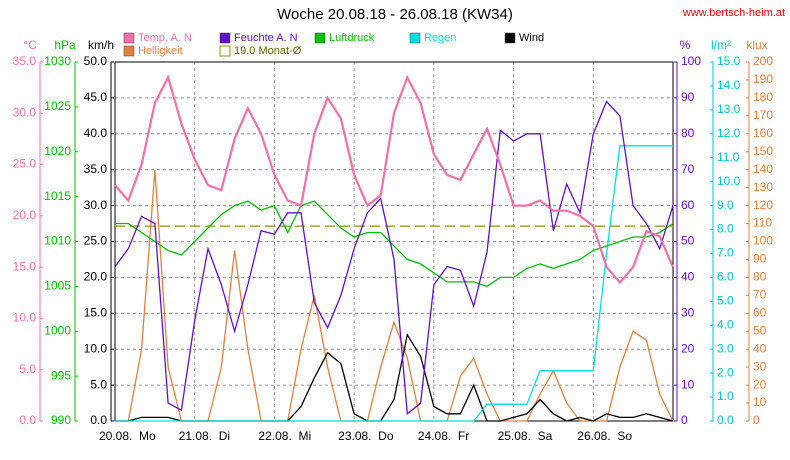 The width and height of the screenshot is (790, 460). I want to click on y-tick-label: 1020, so click(57, 151).